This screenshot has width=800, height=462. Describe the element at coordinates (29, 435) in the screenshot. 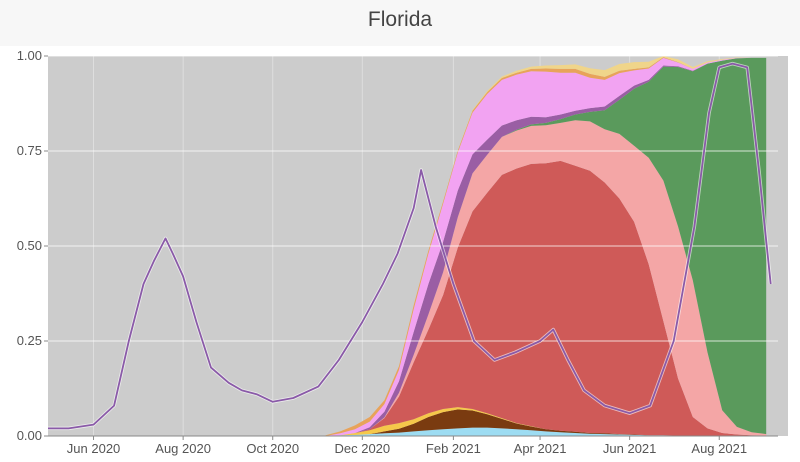

I see `y-tick-label: 0.00` at that location.